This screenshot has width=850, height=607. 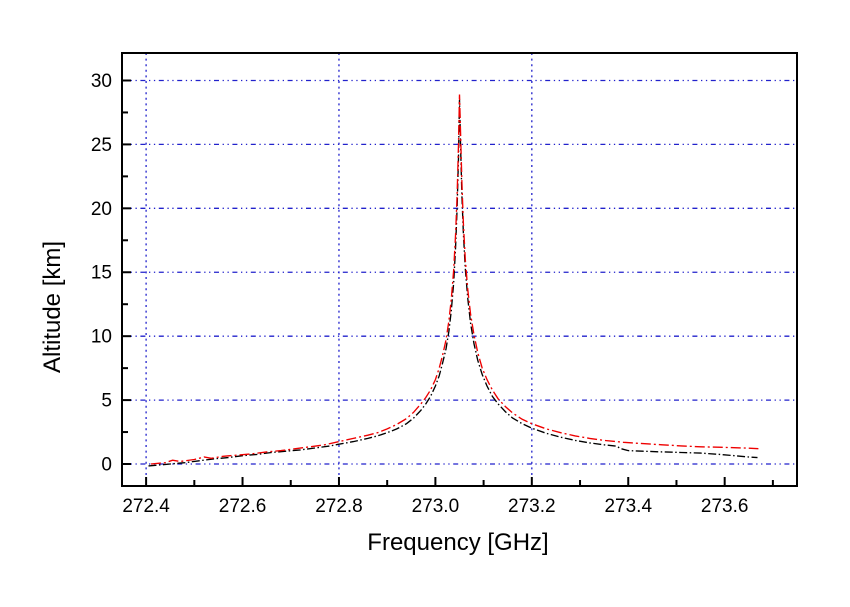 What do you see at coordinates (436, 506) in the screenshot?
I see `x-axis-tick-label: 273.0` at bounding box center [436, 506].